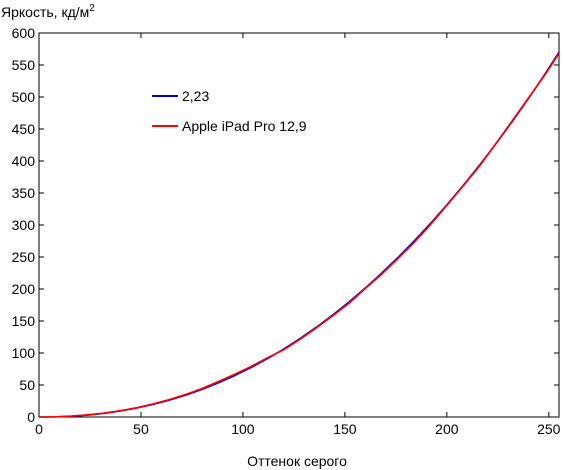 This screenshot has width=563, height=470. Describe the element at coordinates (24, 321) in the screenshot. I see `y-tick-label: 150` at that location.